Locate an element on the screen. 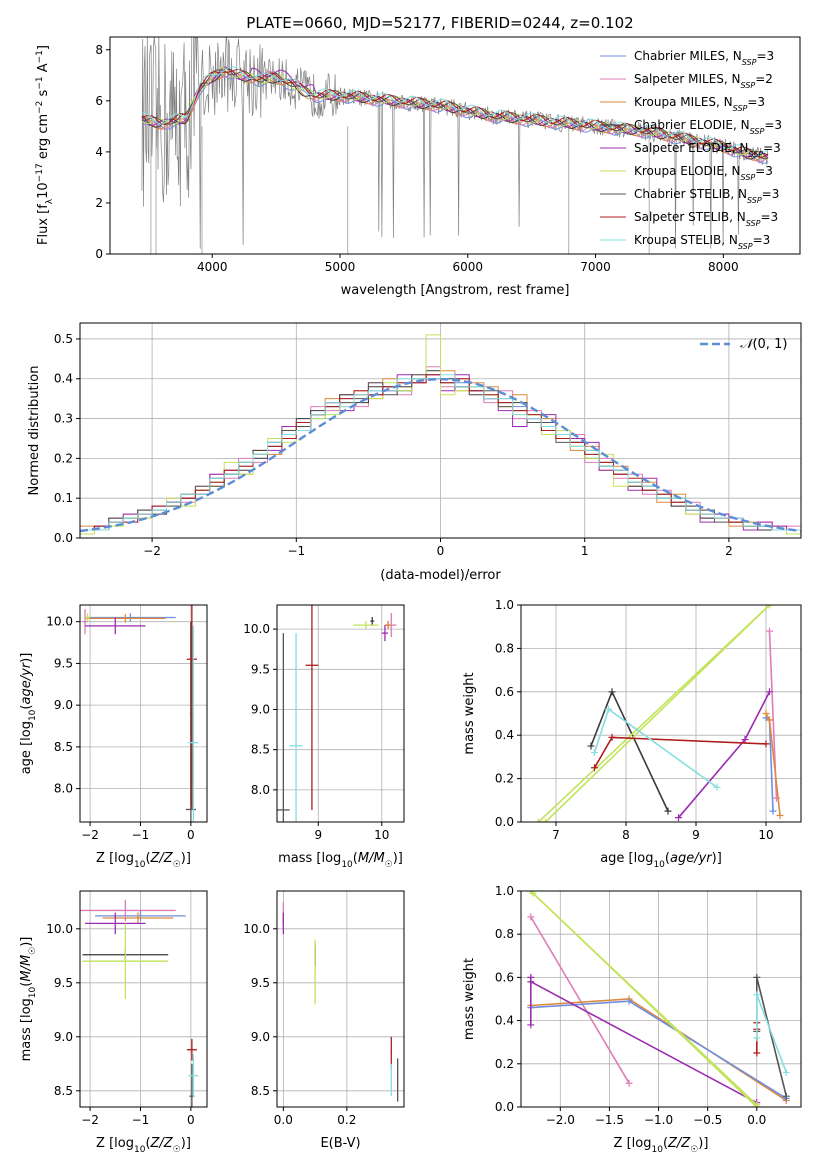  weight-marker-kroupa_miles is located at coordinates (780, 815).